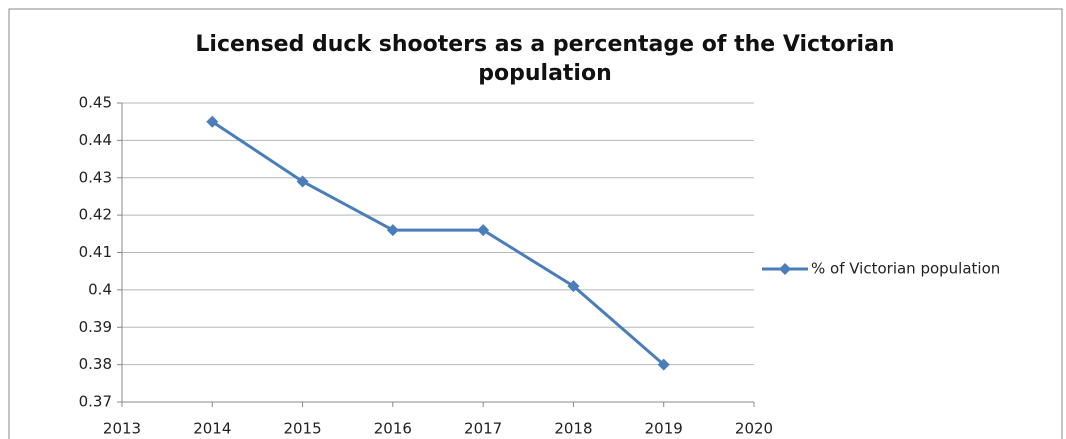 This screenshot has width=1066, height=439. Describe the element at coordinates (393, 429) in the screenshot. I see `x-tick-label: 2016` at that location.